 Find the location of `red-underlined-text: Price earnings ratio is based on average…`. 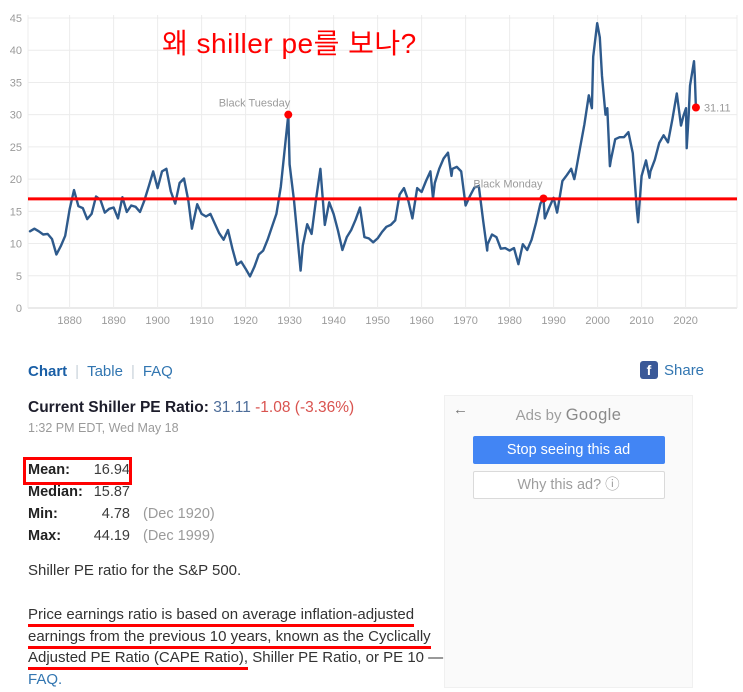

red-underlined-text: Price earnings ratio is based on average… is located at coordinates (221, 616).